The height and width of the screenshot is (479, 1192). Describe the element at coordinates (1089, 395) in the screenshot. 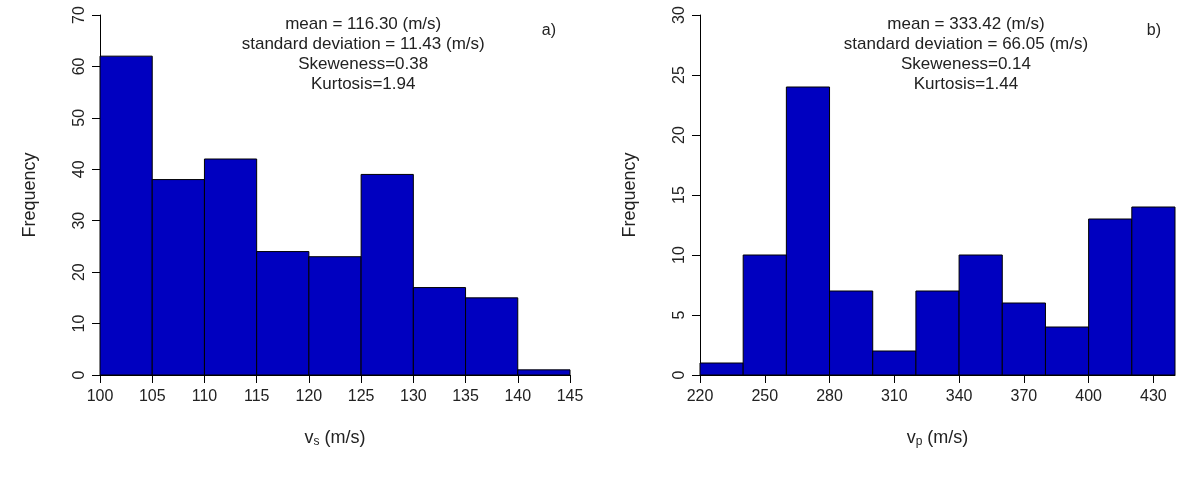

I see `x-tick-label: 400` at that location.